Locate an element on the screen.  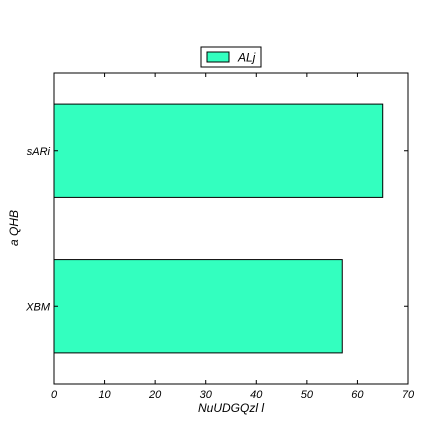
x-tick-label: 10 is located at coordinates (104, 395).